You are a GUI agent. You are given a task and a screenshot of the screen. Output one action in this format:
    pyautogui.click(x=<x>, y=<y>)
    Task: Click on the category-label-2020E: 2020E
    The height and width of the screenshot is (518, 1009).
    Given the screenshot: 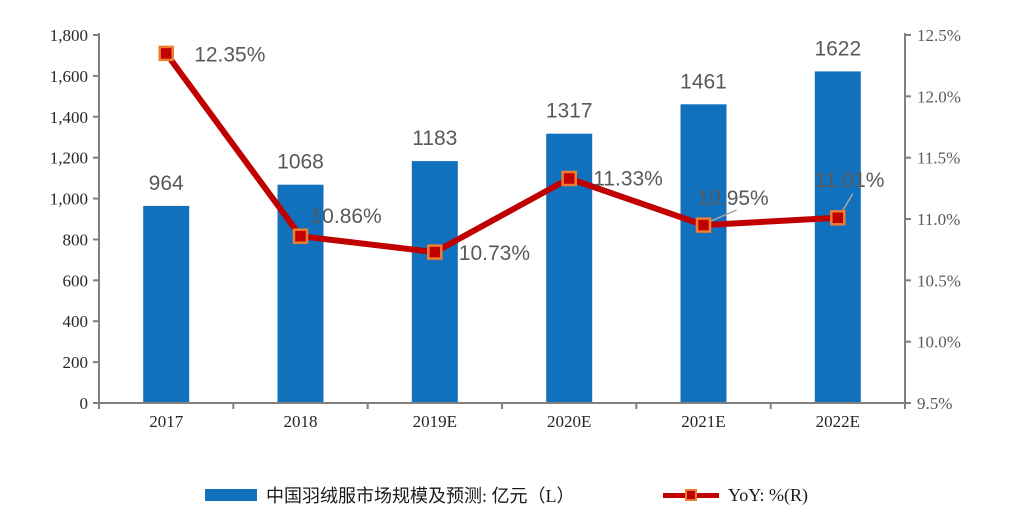 What is the action you would take?
    pyautogui.click(x=569, y=421)
    